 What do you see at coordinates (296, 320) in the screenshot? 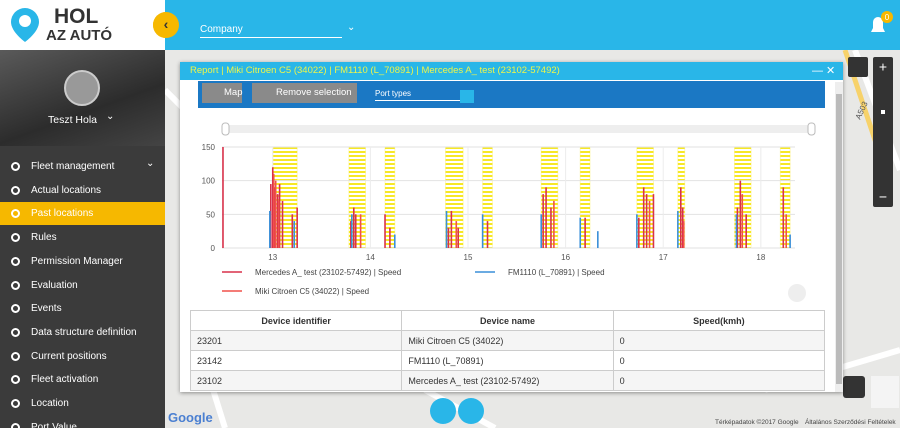
I see `header-cell: Device identifier` at bounding box center [296, 320].